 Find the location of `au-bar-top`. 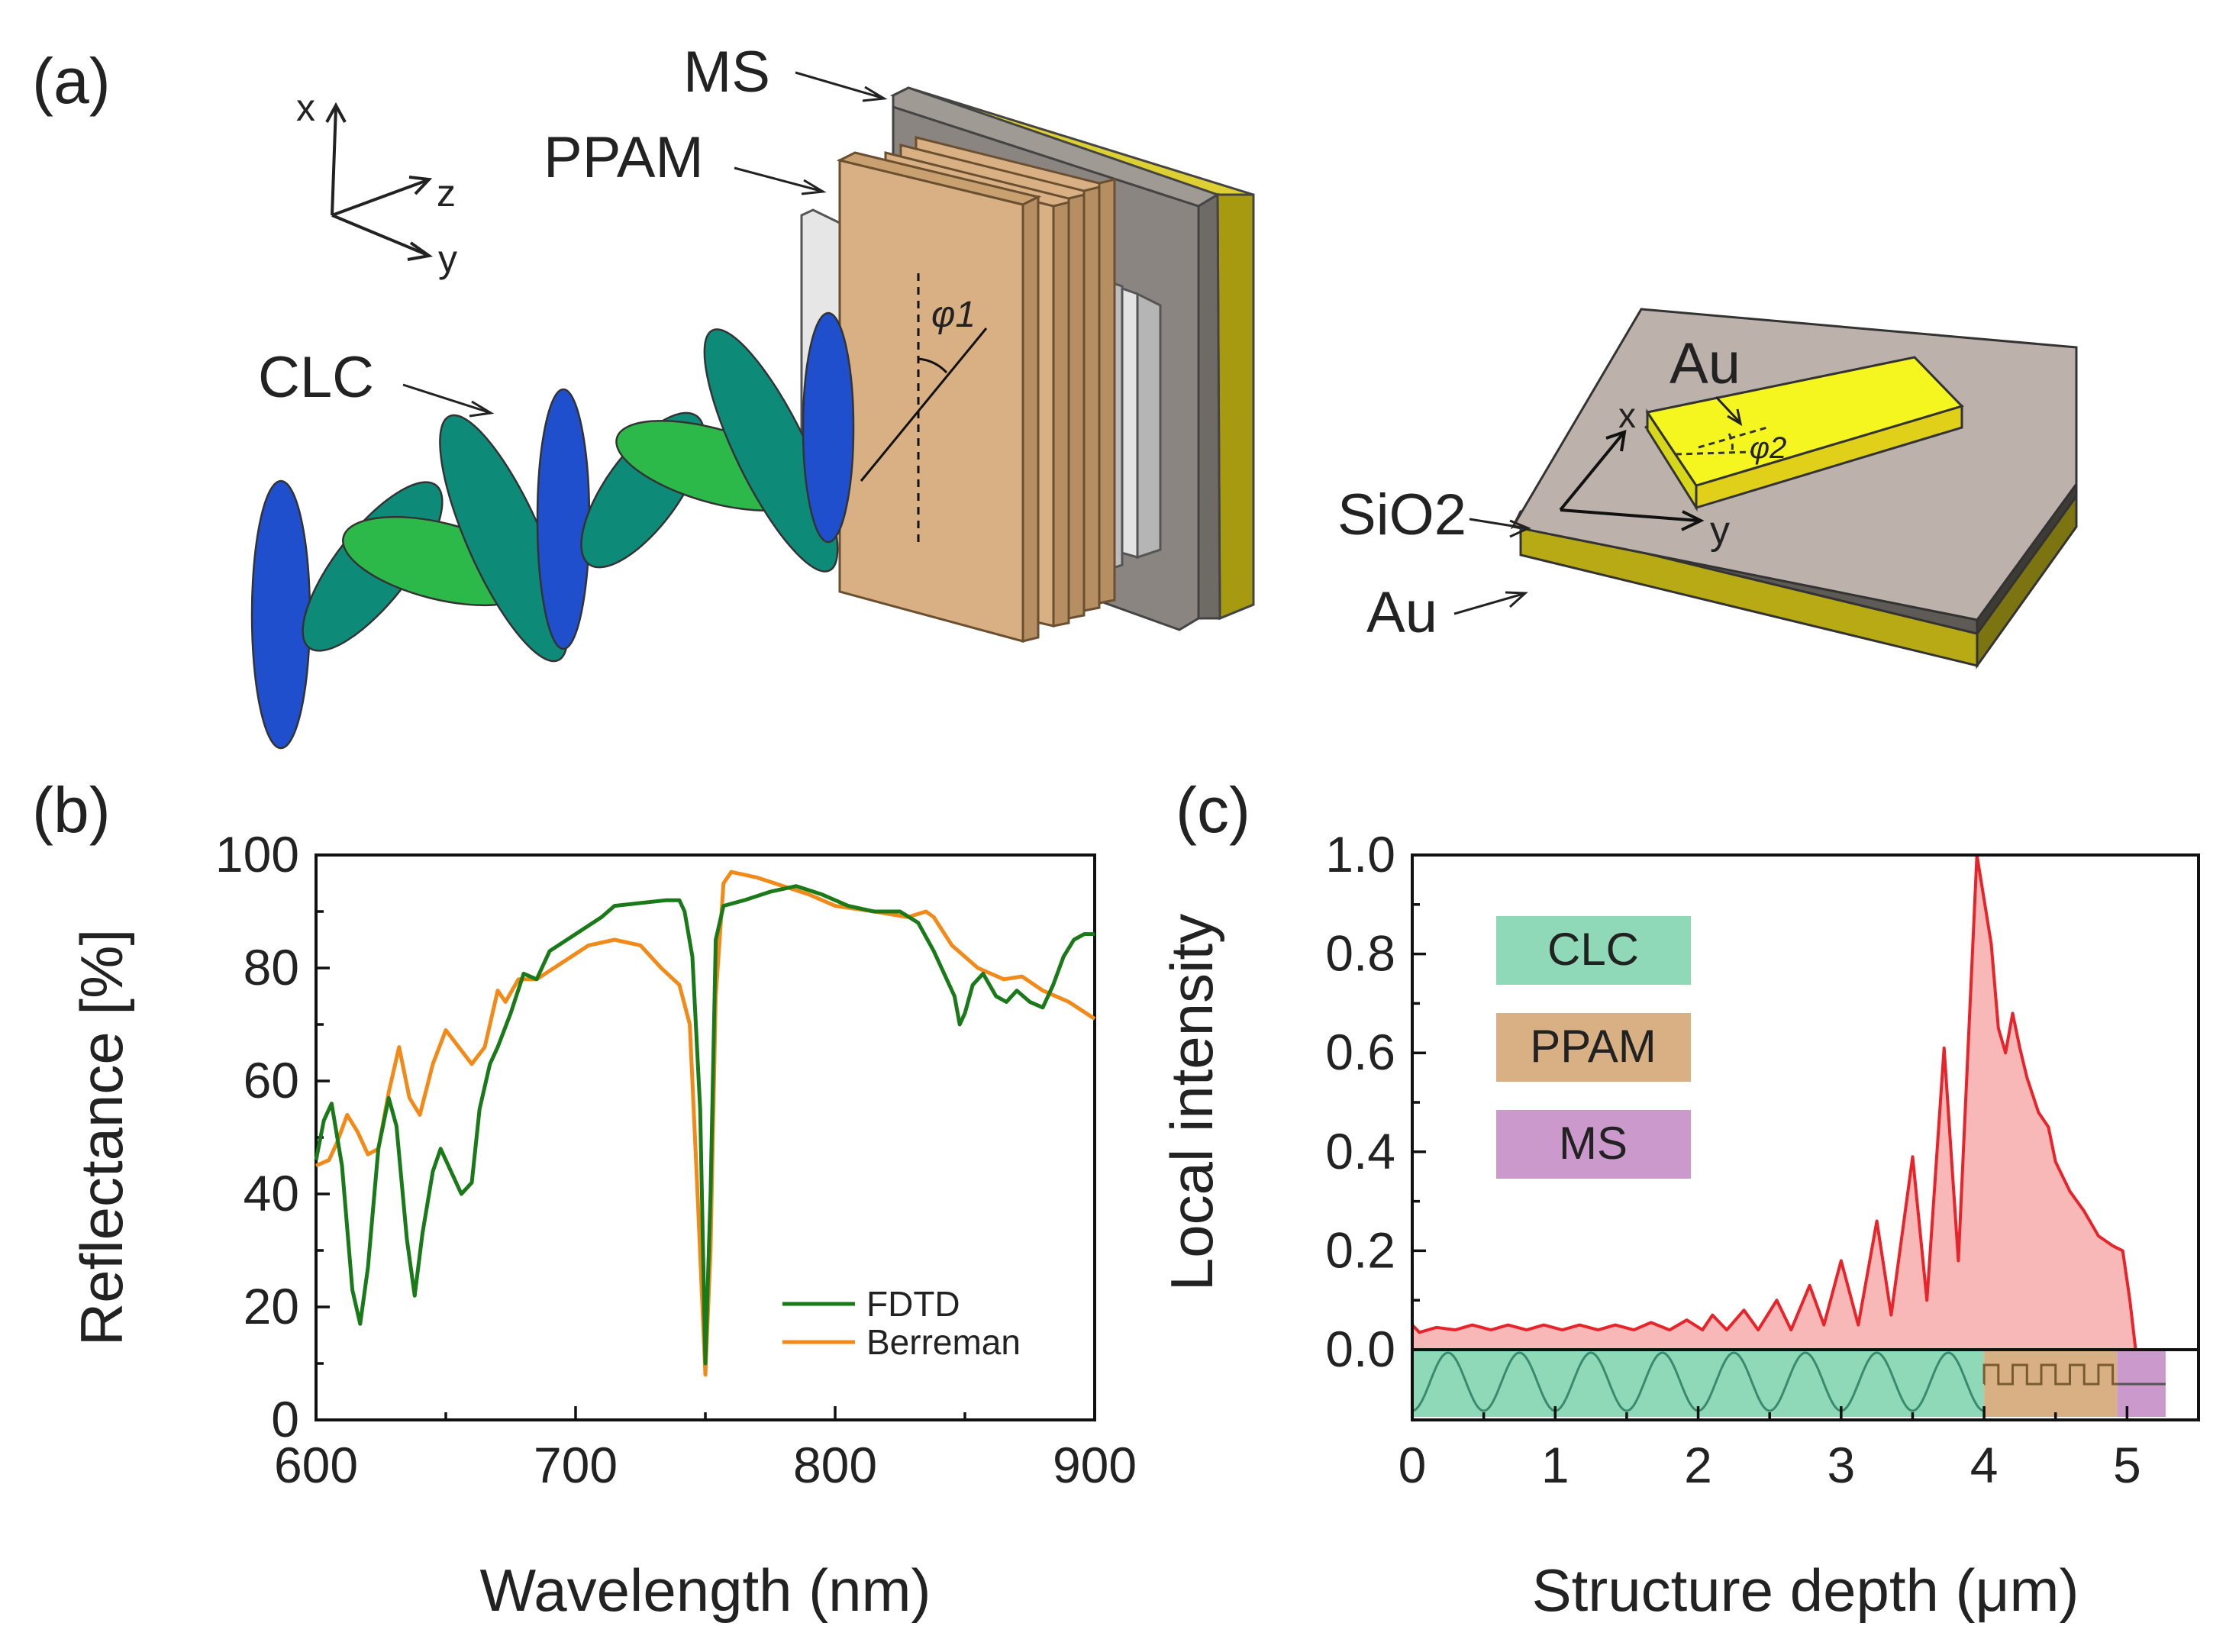

au-bar-top is located at coordinates (1804, 421).